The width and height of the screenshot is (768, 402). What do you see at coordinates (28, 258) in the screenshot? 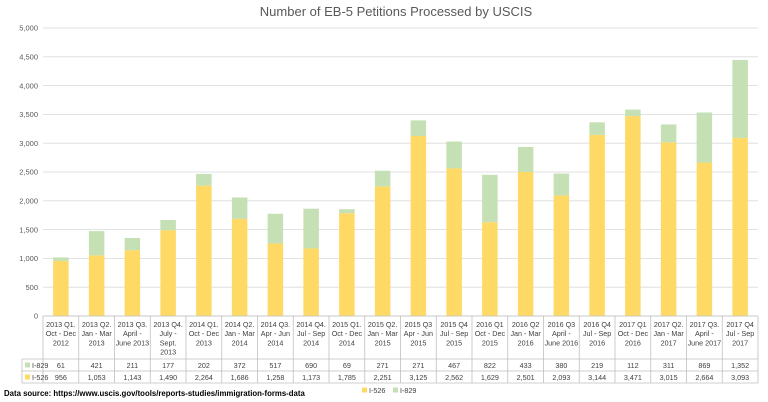
I see `y-tick-label: 1,000` at bounding box center [28, 258].